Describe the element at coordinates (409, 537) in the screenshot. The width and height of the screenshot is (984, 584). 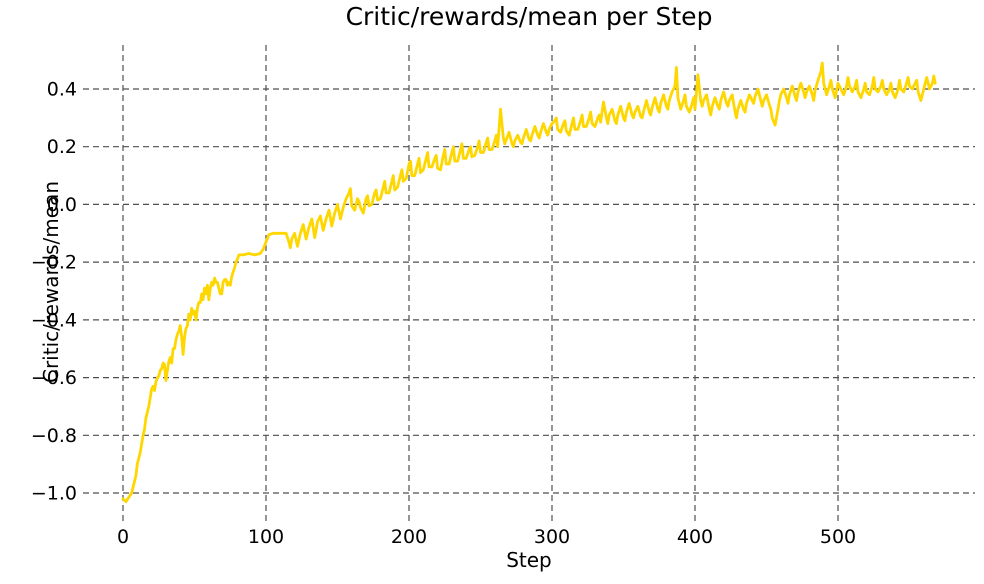
I see `x-tick-label: 200` at that location.